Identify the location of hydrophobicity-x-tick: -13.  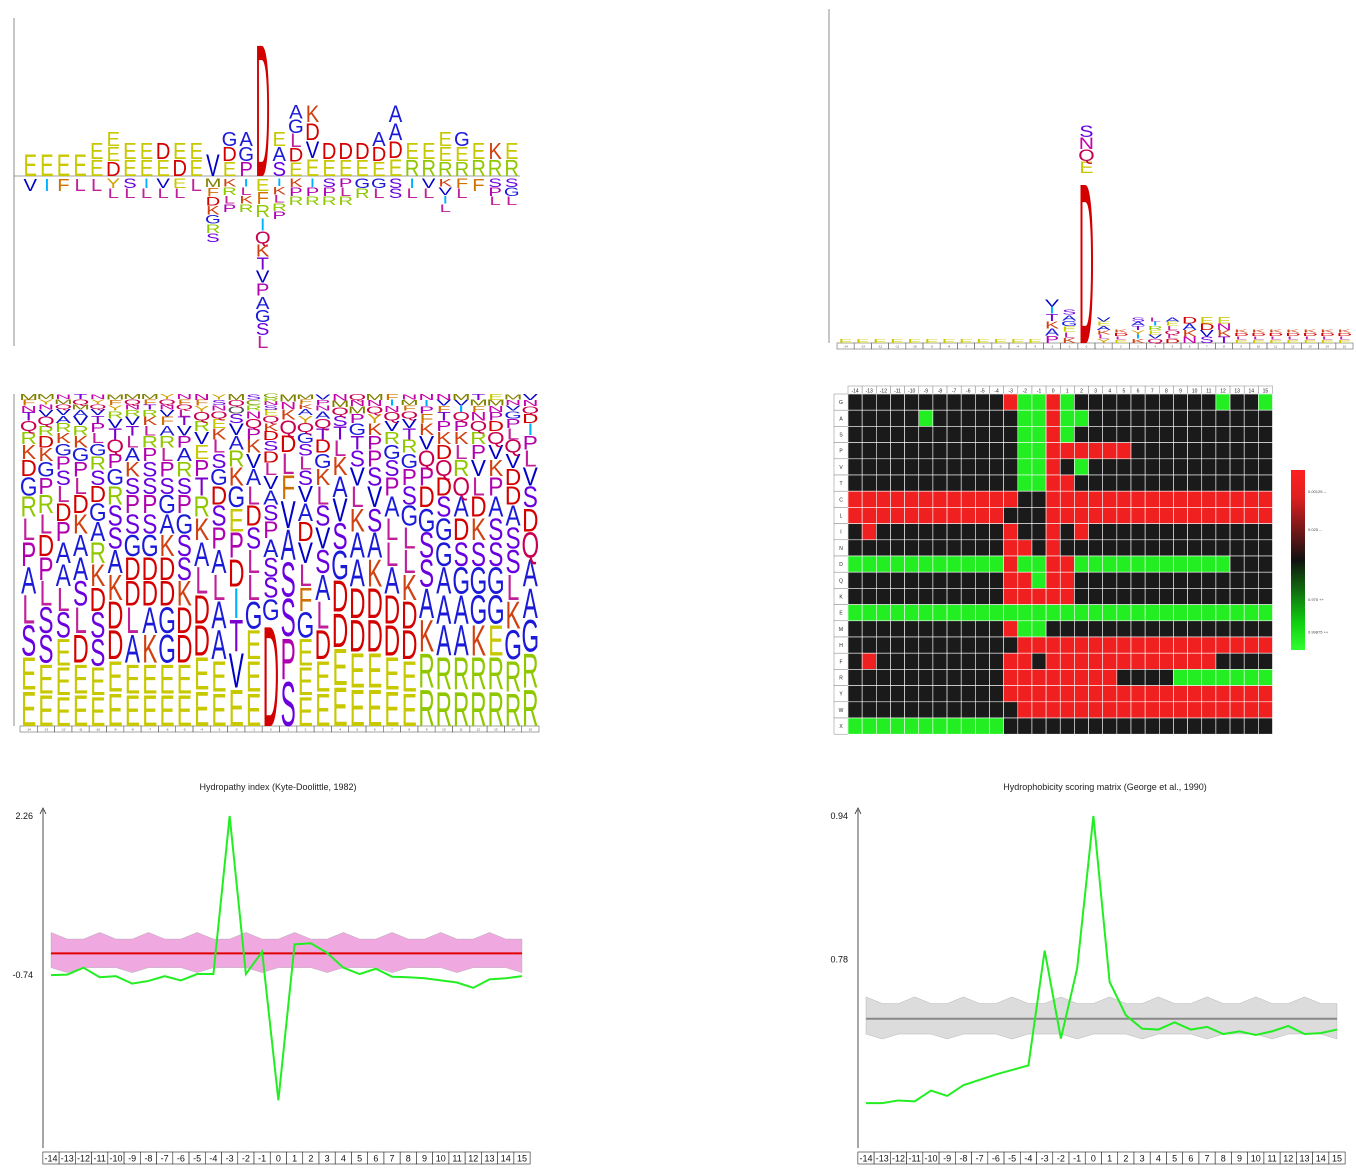
(882, 1159).